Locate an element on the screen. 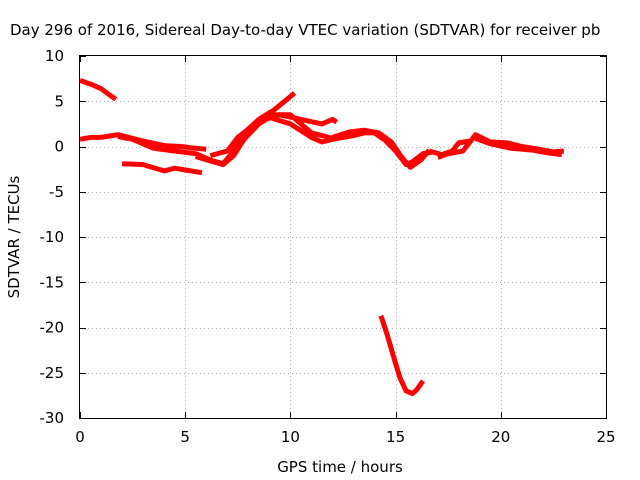 Image resolution: width=640 pixels, height=480 pixels. y-tick-label: 10 is located at coordinates (54, 56).